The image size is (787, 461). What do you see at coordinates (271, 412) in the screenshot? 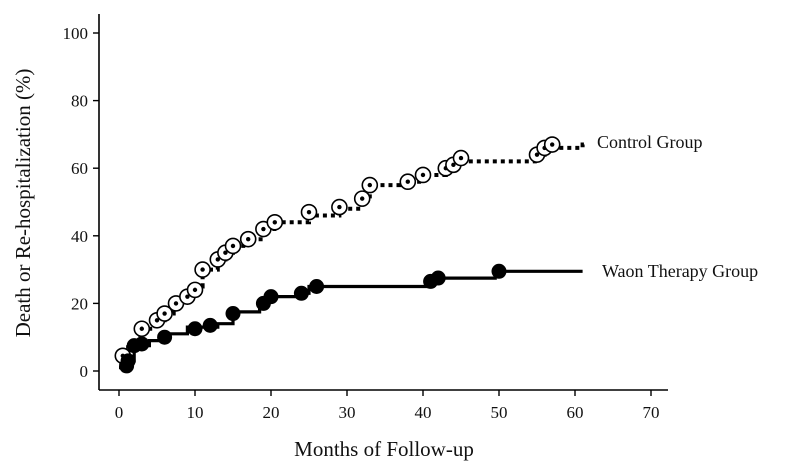
I see `x-tick-label: 20` at bounding box center [271, 412].